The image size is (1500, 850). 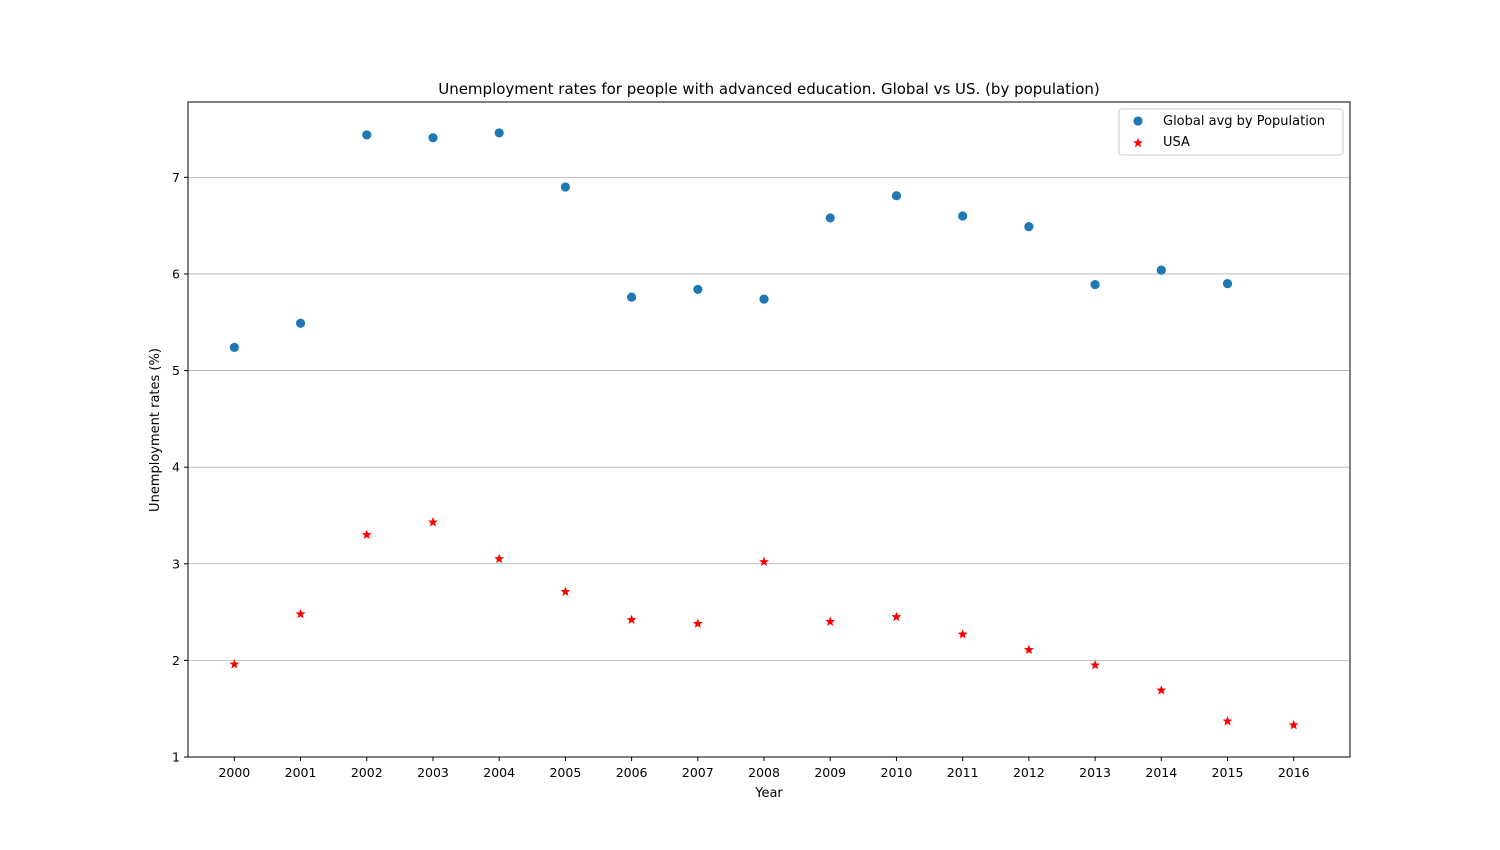 What do you see at coordinates (1029, 772) in the screenshot?
I see `x-tick-label: 2012` at bounding box center [1029, 772].